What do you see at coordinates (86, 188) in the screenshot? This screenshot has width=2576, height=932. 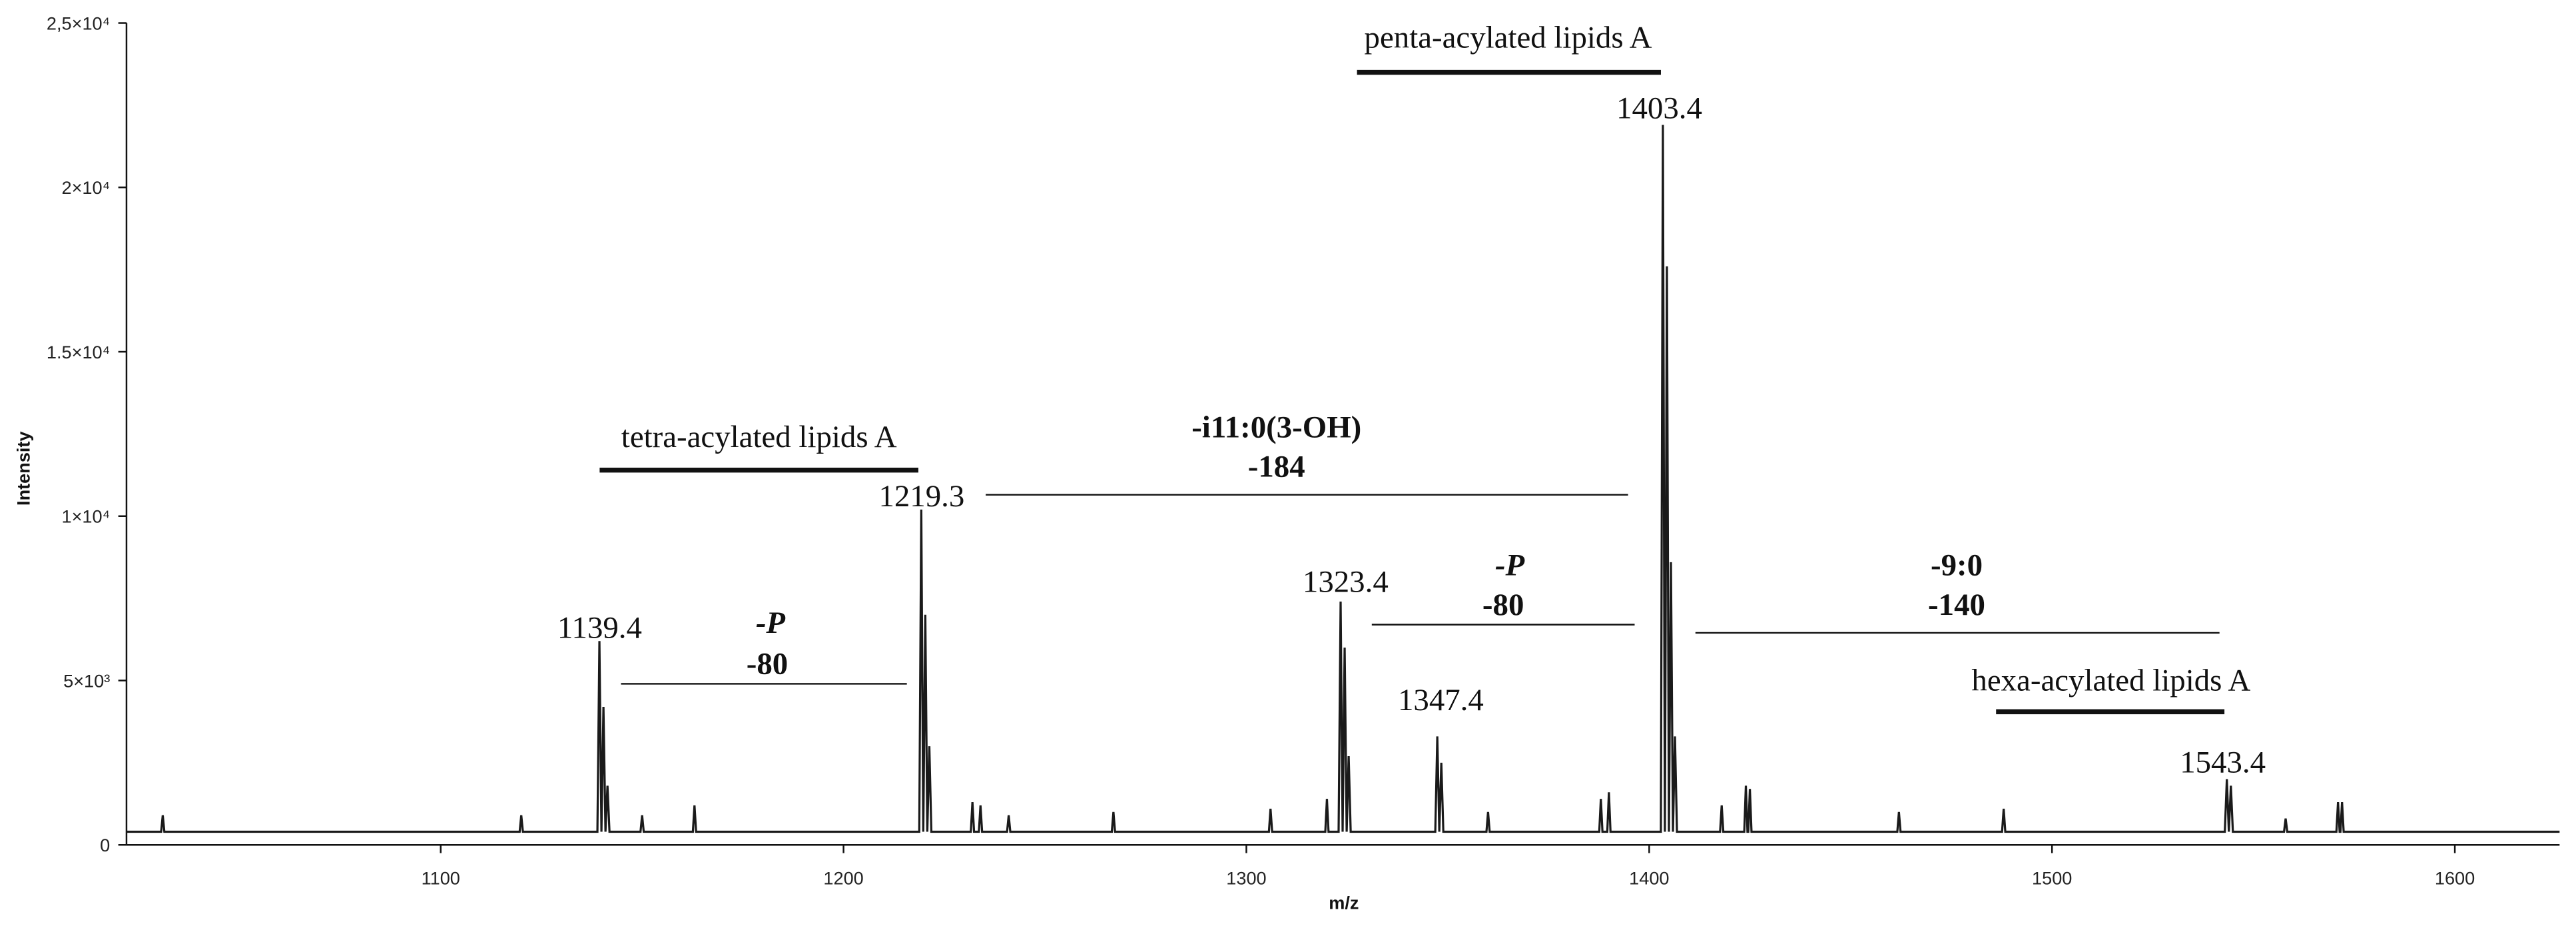 I see `y-tick-label: 2×10⁴` at bounding box center [86, 188].